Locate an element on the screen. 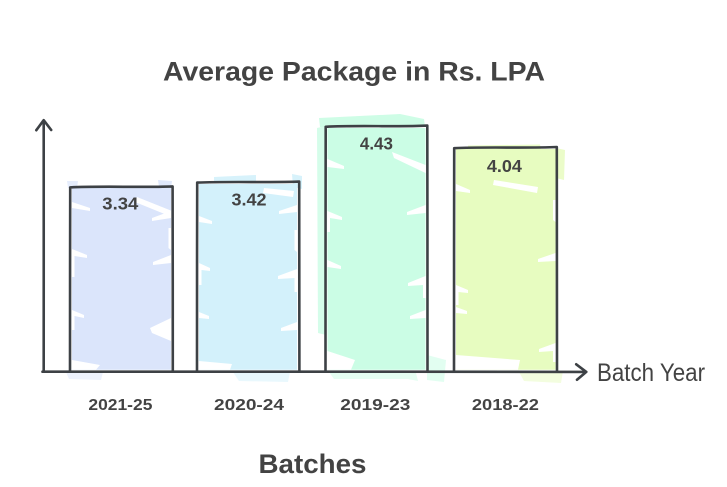 This screenshot has height=487, width=727. svg-text: Batches is located at coordinates (313, 464).